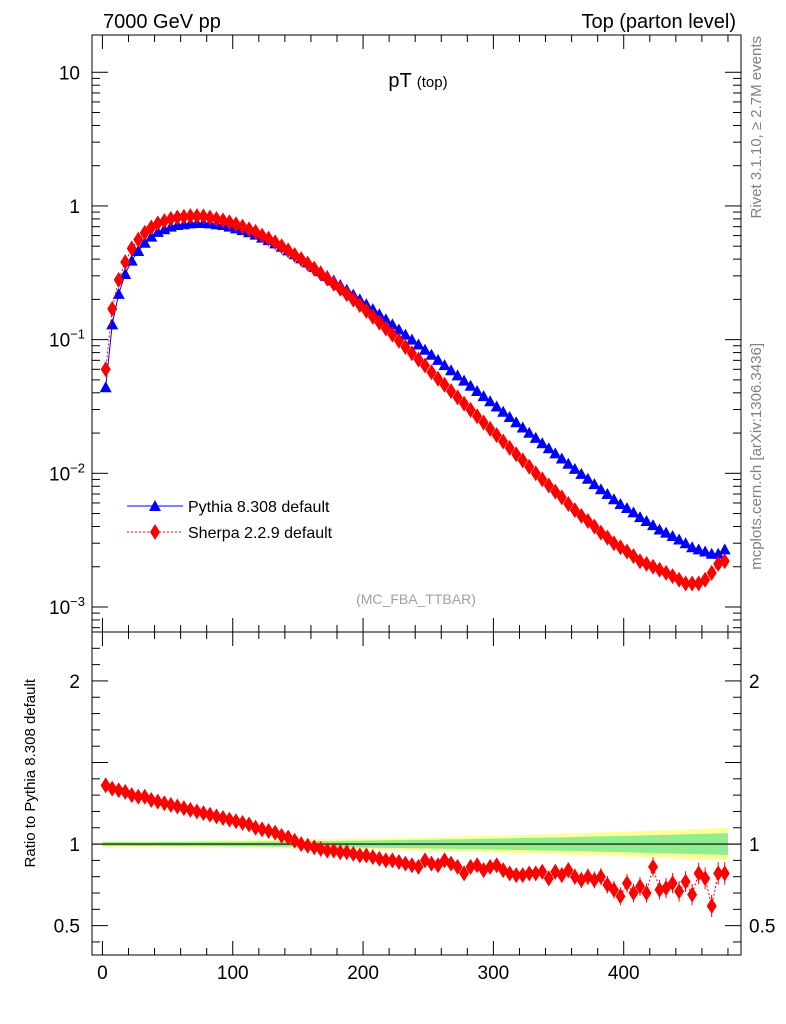 The image size is (786, 1024). What do you see at coordinates (155, 505) in the screenshot?
I see `legend-marker-triangle` at bounding box center [155, 505].